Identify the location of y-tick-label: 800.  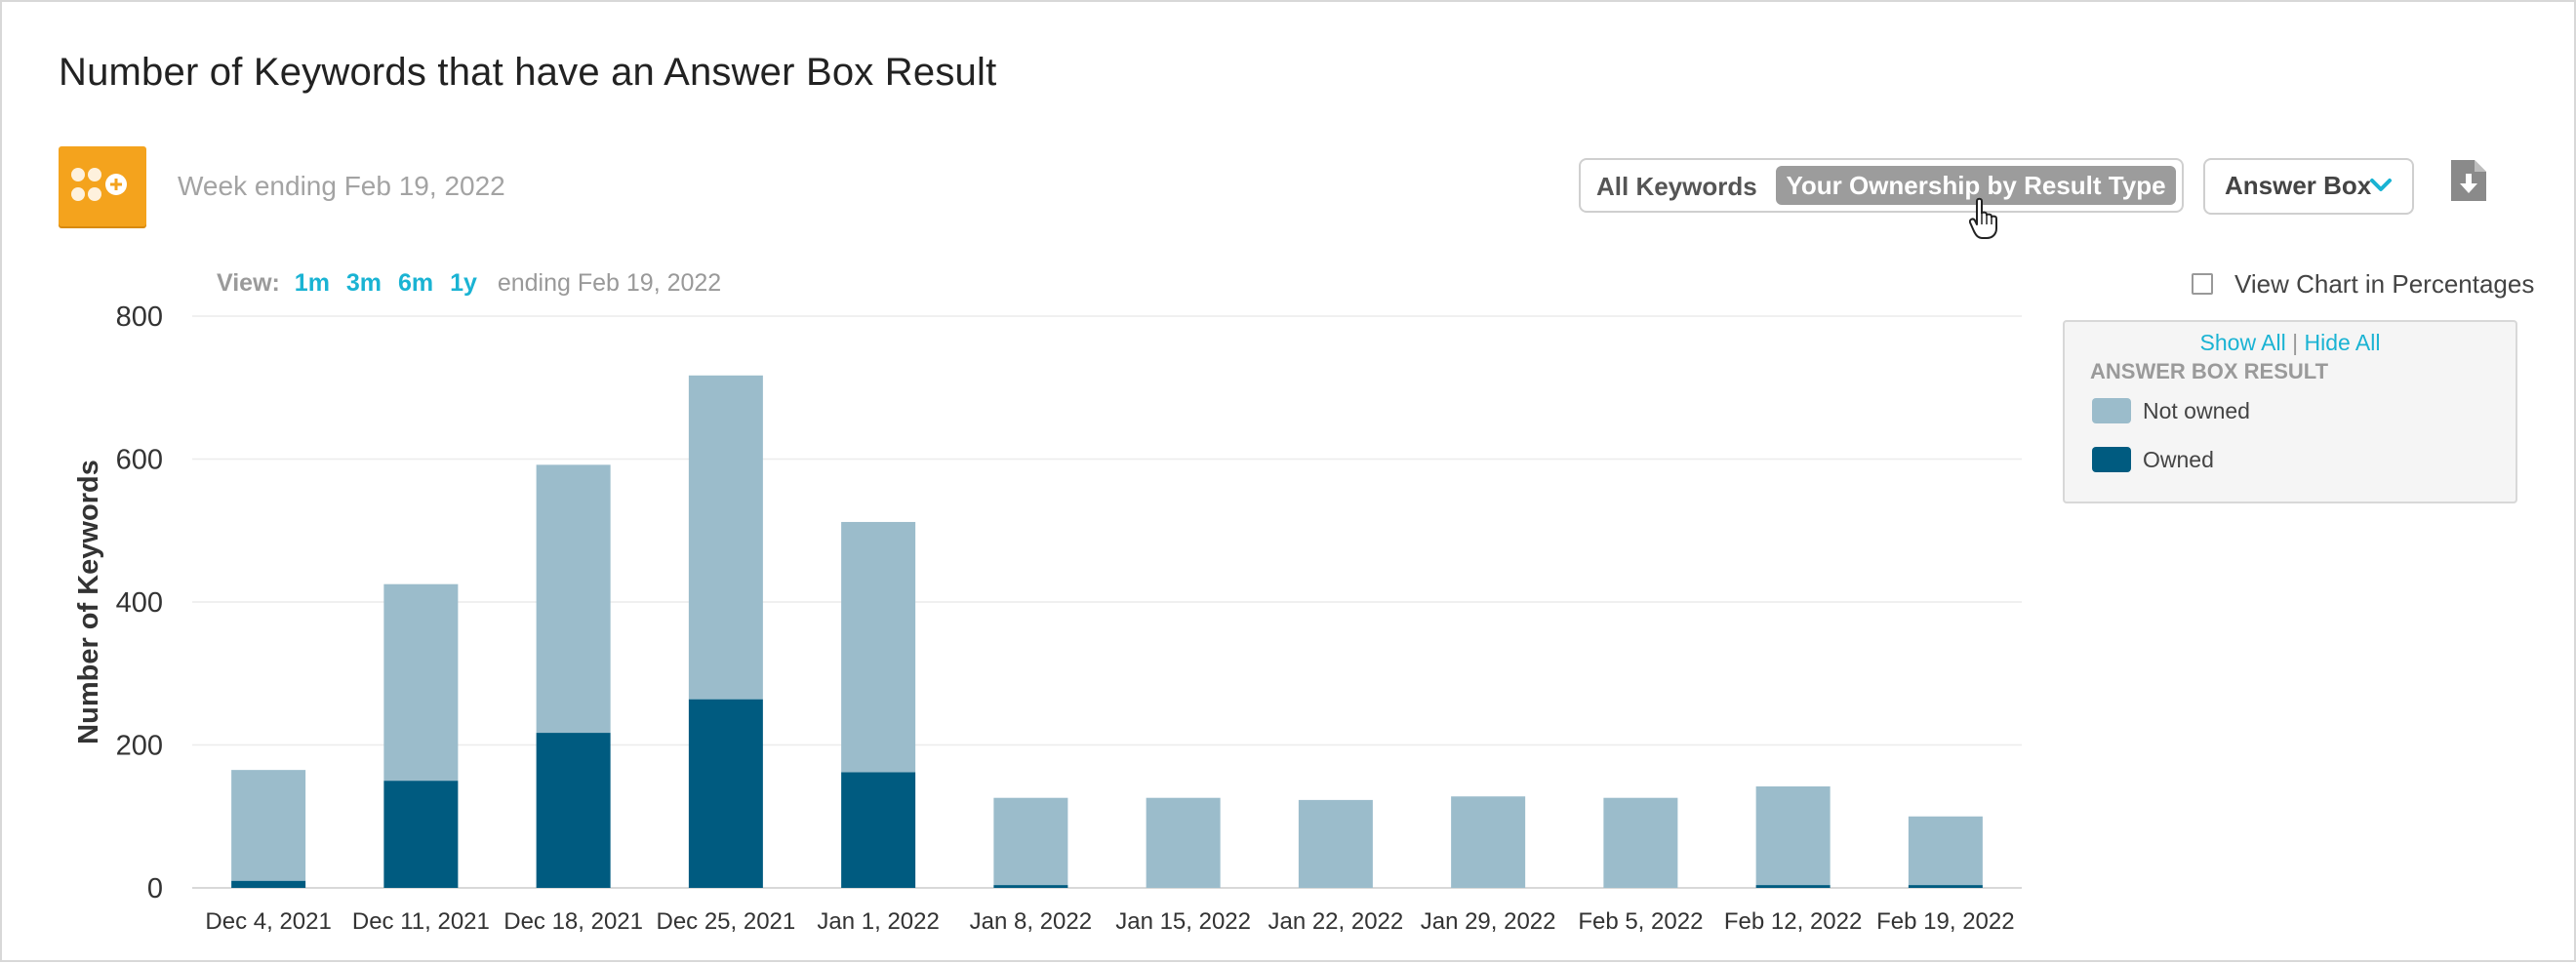
(139, 317).